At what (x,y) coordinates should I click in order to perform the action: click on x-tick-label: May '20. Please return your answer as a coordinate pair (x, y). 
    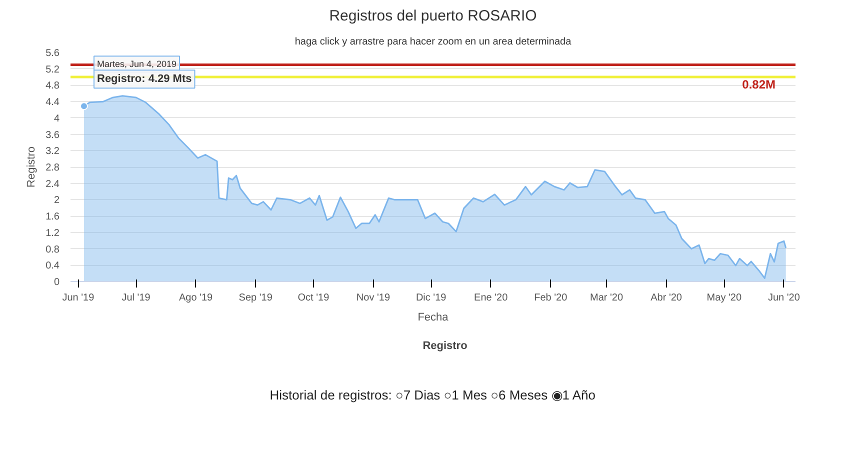
    Looking at the image, I should click on (724, 298).